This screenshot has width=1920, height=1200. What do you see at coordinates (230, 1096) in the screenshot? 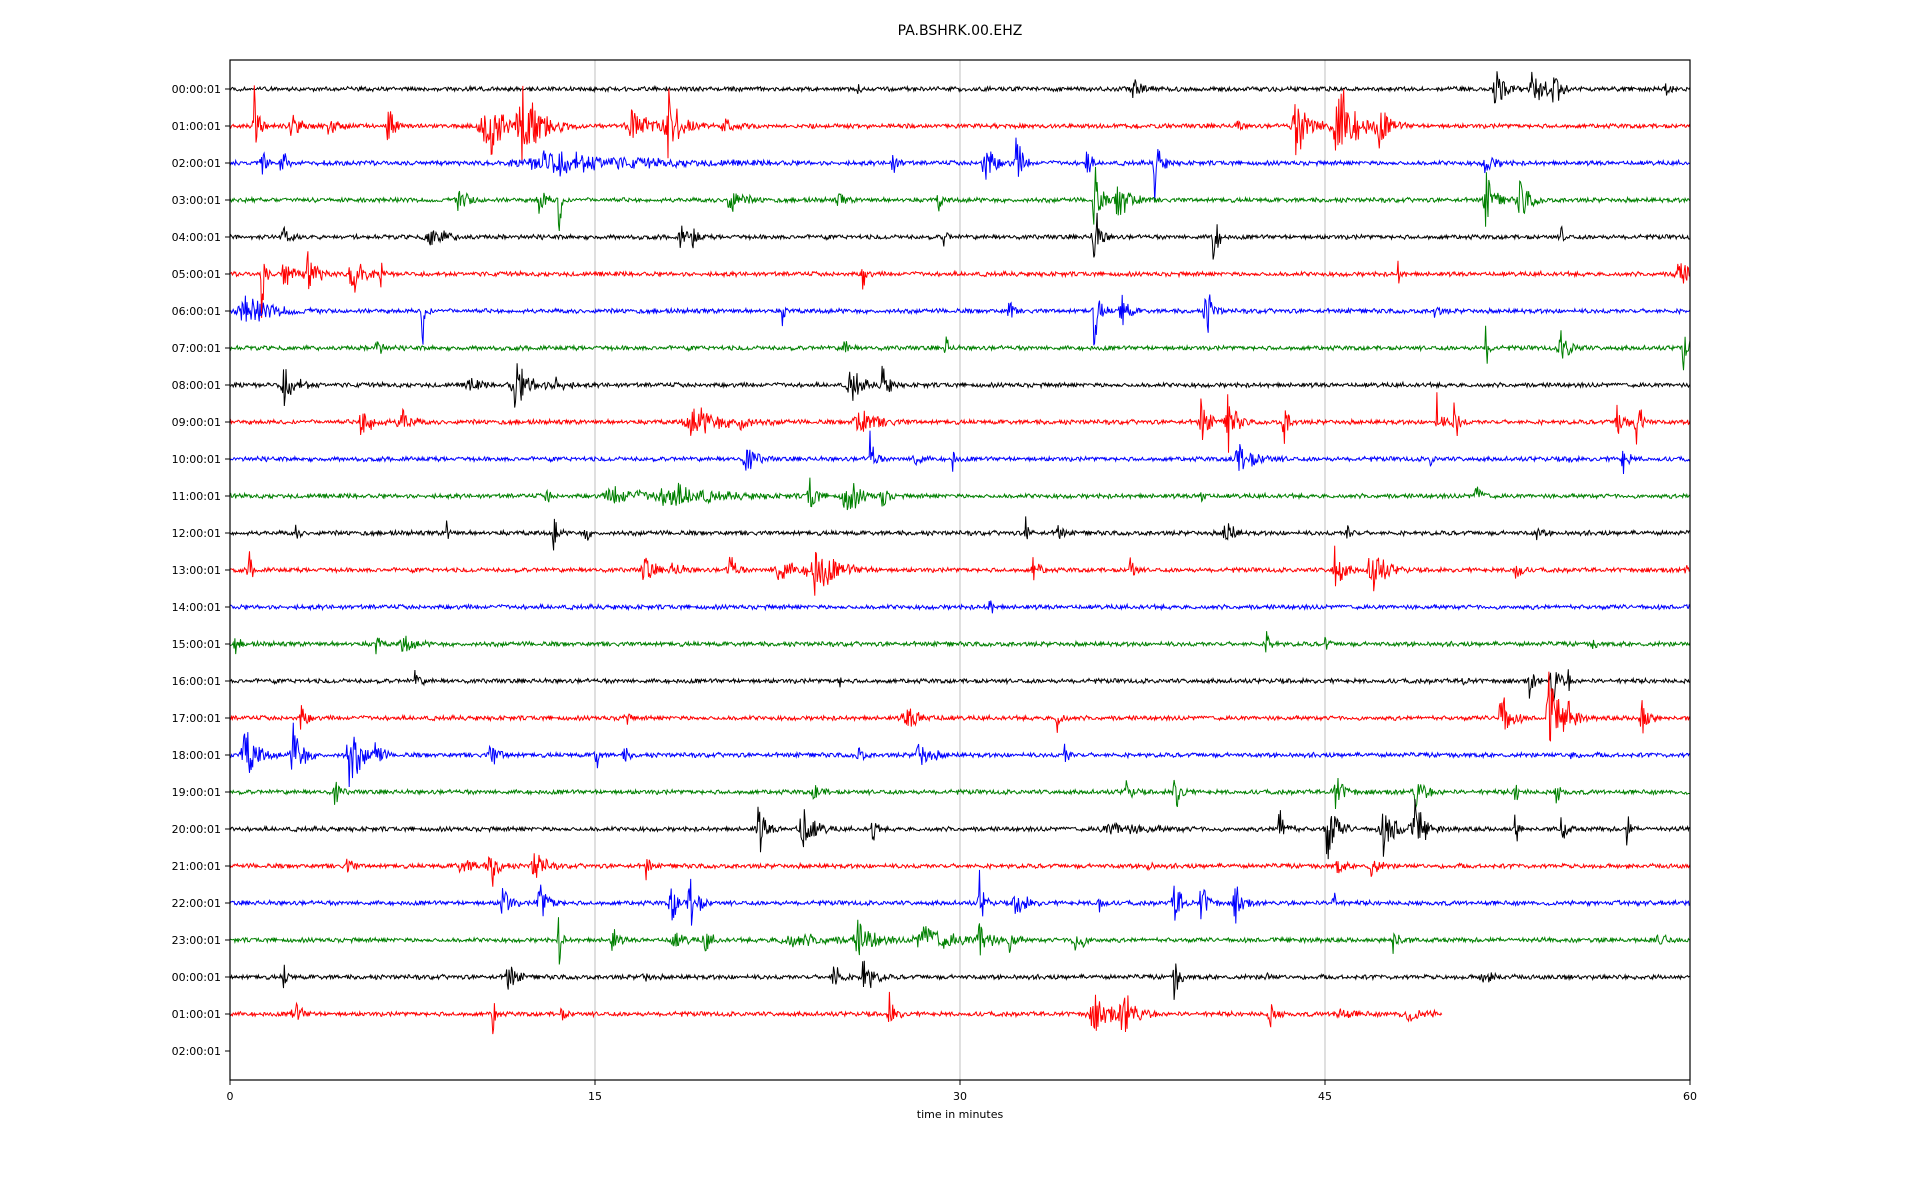
I see `x-tick-label: 0` at bounding box center [230, 1096].